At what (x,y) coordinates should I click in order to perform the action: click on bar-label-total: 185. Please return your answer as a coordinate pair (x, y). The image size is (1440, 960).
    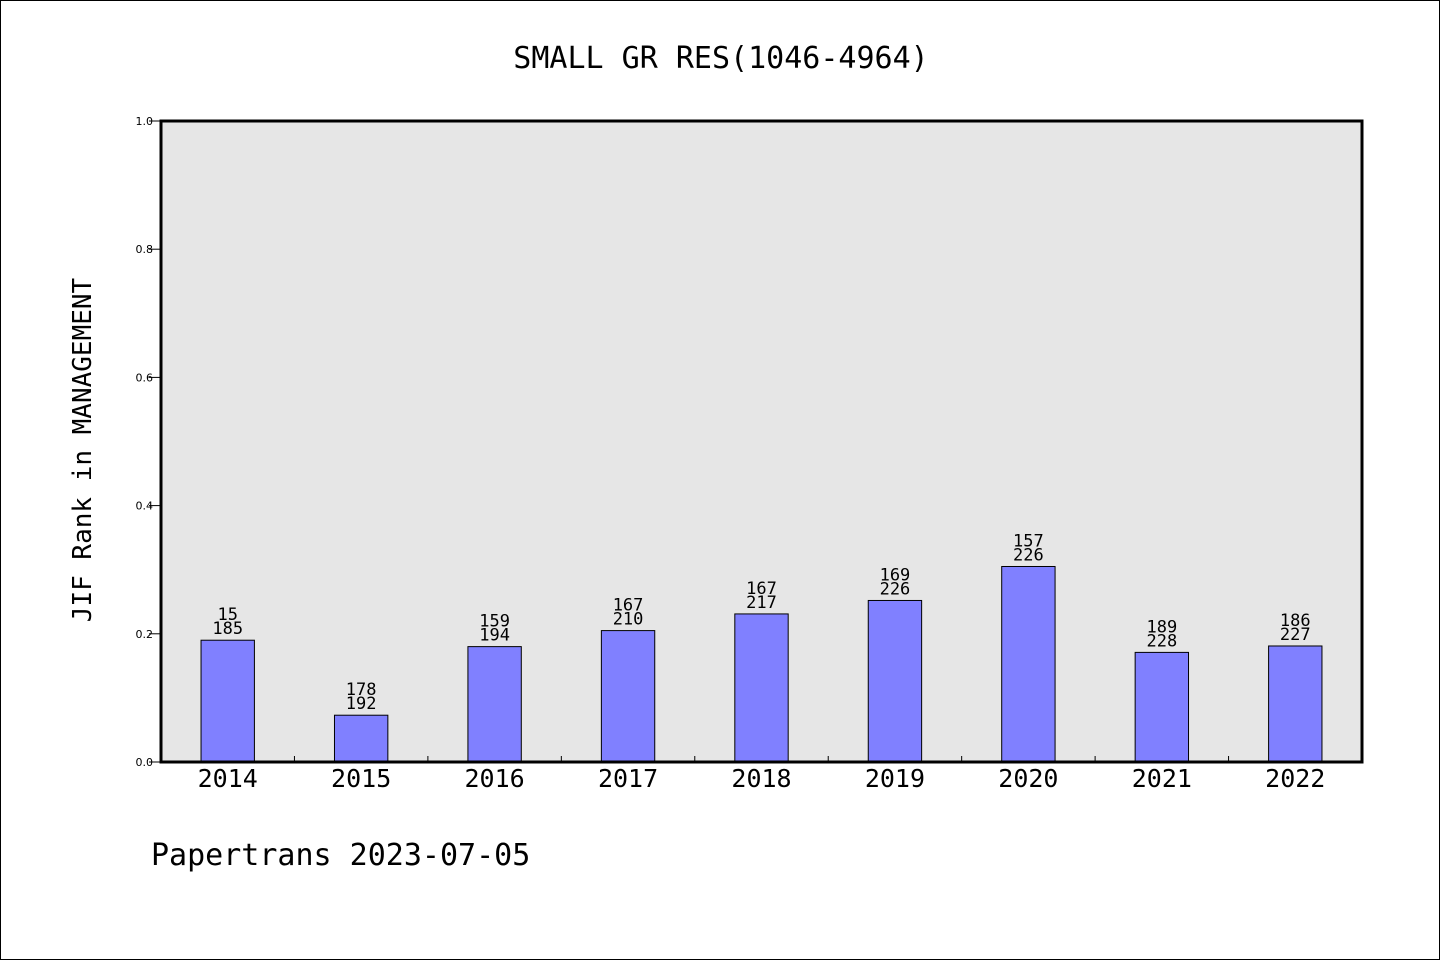
    Looking at the image, I should click on (227, 629).